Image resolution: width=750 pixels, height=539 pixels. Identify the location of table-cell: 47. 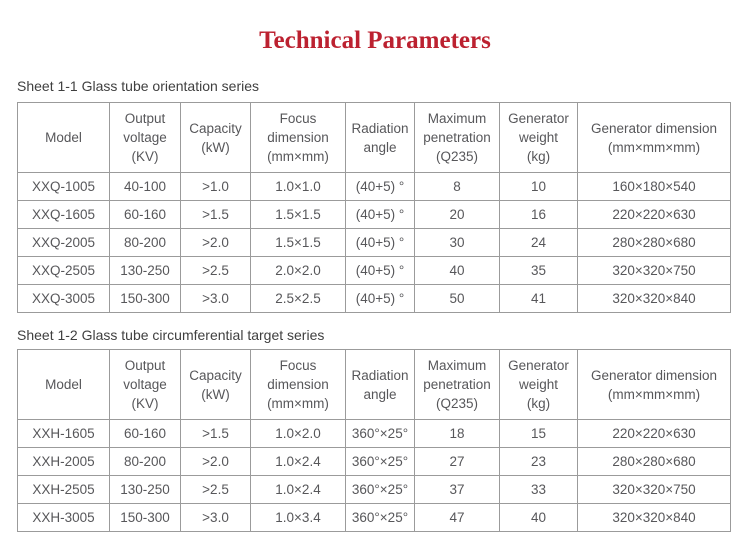
(457, 517).